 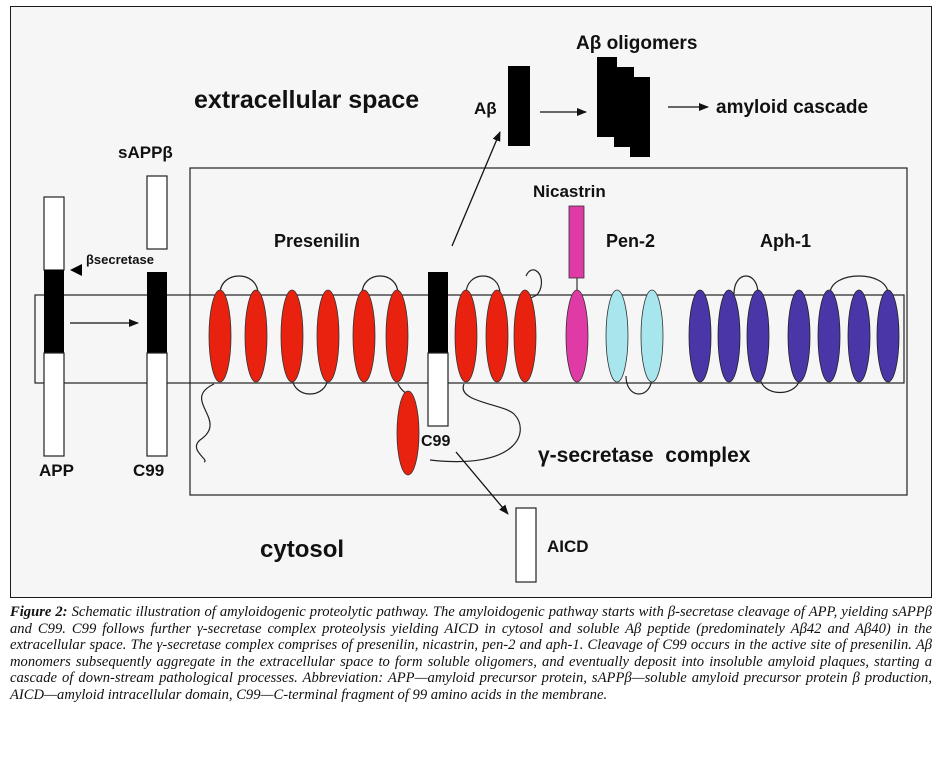 What do you see at coordinates (577, 336) in the screenshot?
I see `nicastrin-helix` at bounding box center [577, 336].